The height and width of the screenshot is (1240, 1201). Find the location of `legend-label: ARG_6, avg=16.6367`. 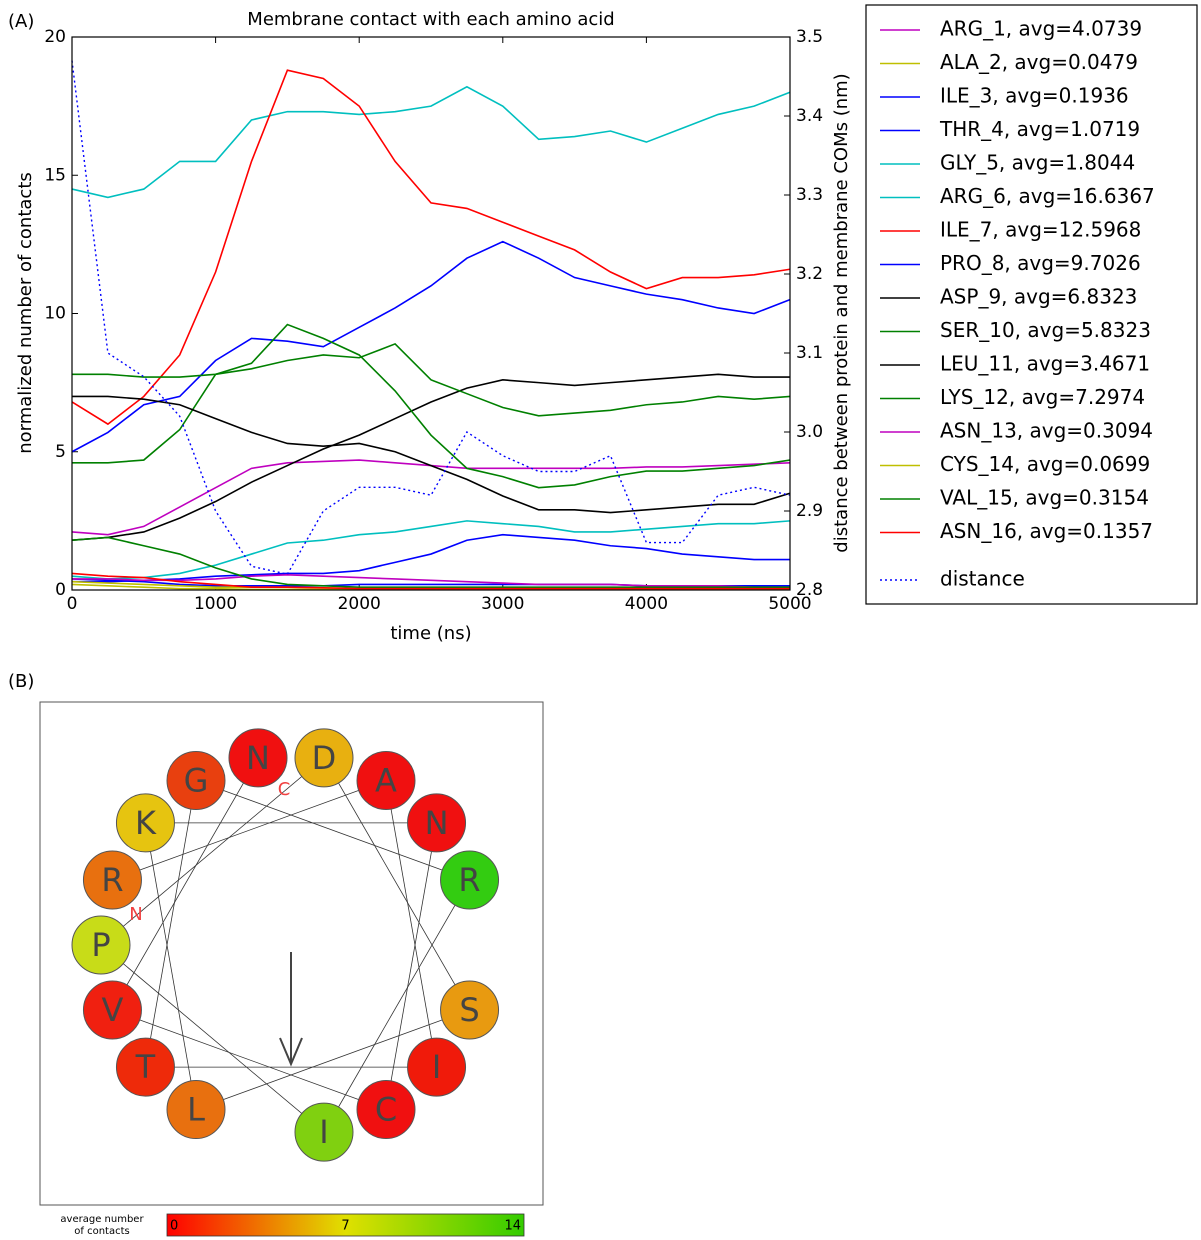

legend-label: ARG_6, avg=16.6367 is located at coordinates (1047, 196).